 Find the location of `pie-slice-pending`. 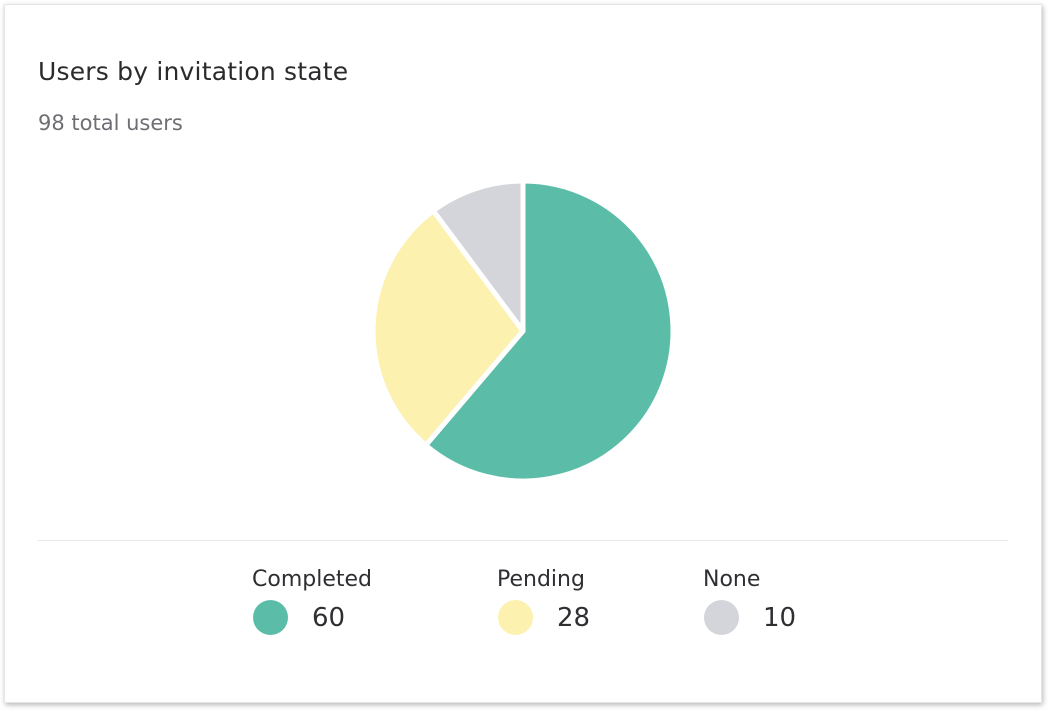

pie-slice-pending is located at coordinates (448, 328).